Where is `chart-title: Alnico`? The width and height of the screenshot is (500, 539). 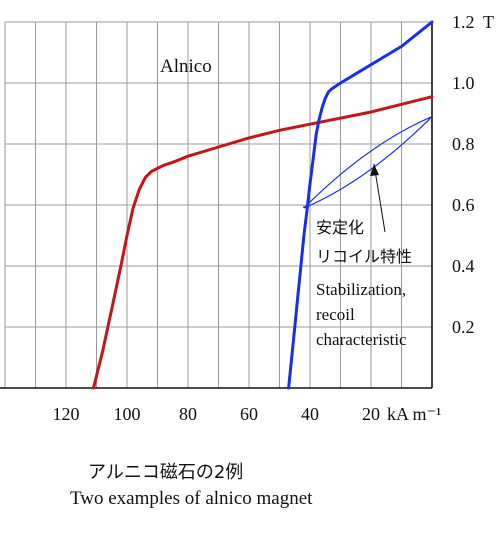
chart-title: Alnico is located at coordinates (186, 66).